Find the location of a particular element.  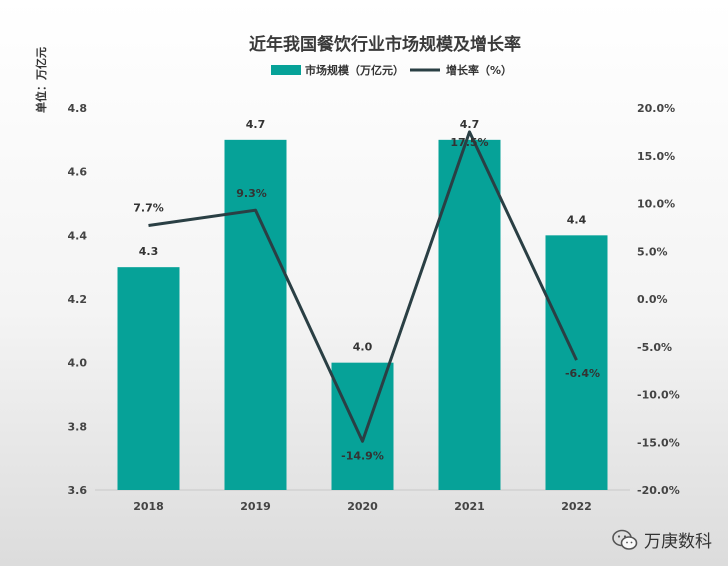

y-left-tick: 4.0 is located at coordinates (78, 363).